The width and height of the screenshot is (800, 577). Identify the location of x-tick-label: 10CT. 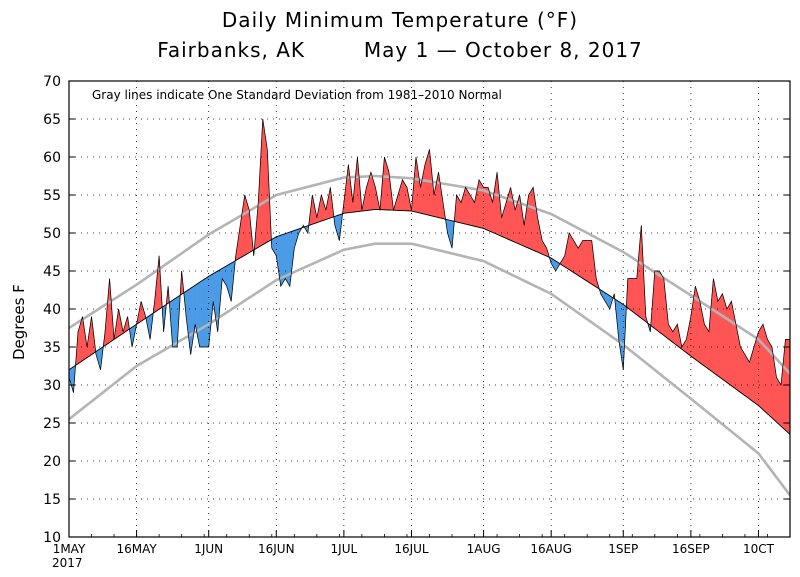
(759, 549).